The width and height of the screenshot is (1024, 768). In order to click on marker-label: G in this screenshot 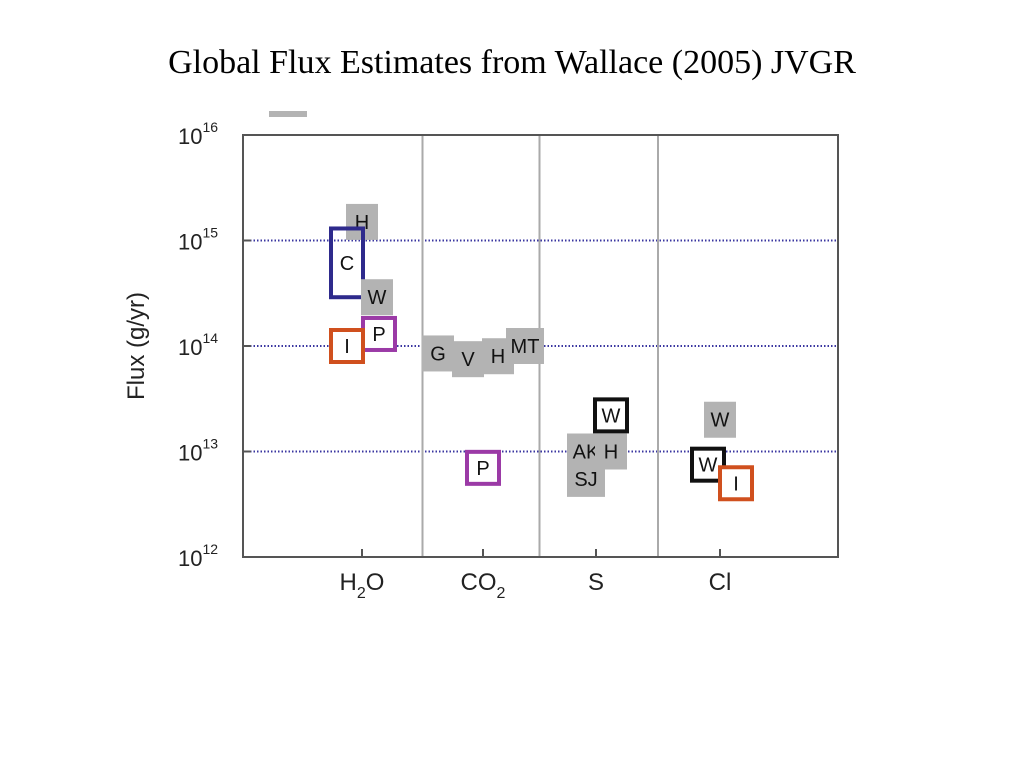, I will do `click(438, 354)`.